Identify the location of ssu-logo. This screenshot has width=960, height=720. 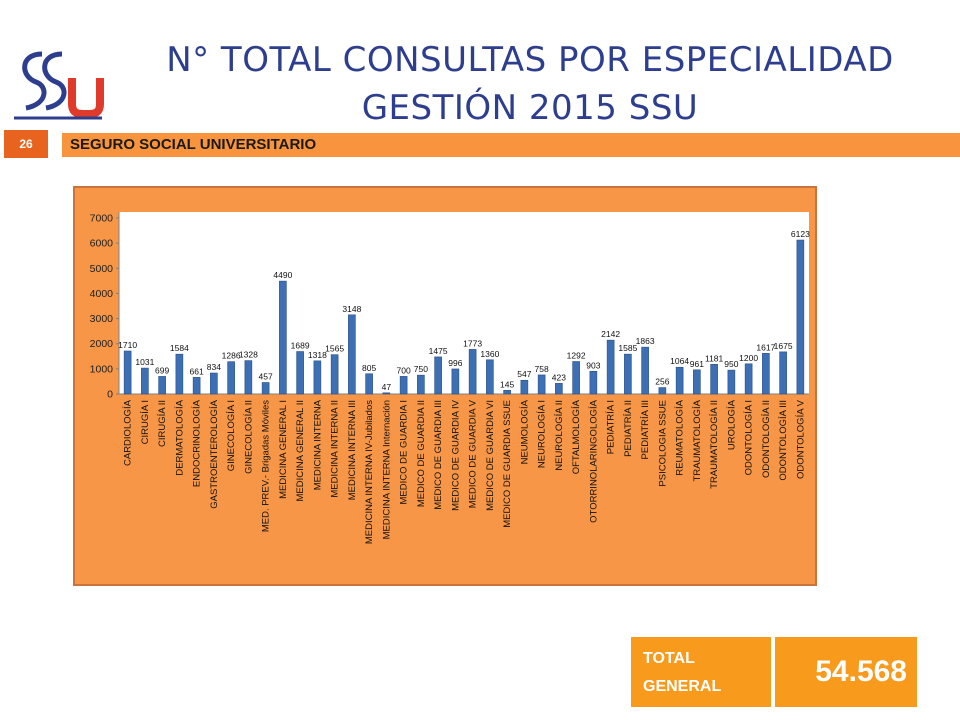
(59, 85).